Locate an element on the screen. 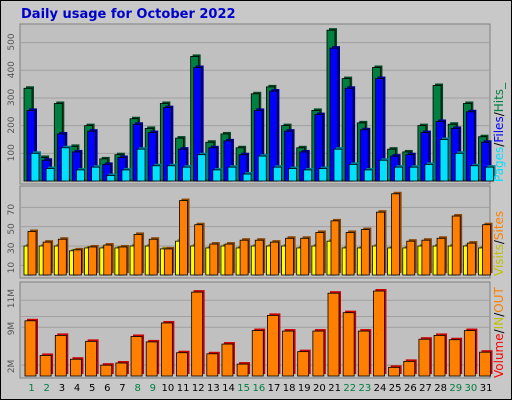 The width and height of the screenshot is (512, 400). xtick-day-9: 9 is located at coordinates (153, 388).